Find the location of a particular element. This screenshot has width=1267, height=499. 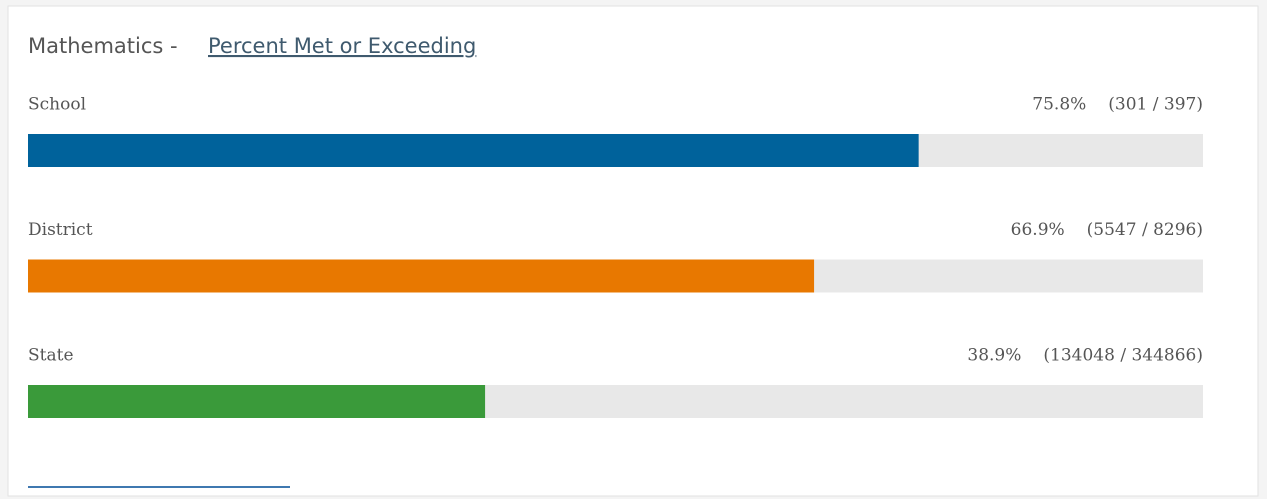

value-label: 66.9% is located at coordinates (1038, 230).